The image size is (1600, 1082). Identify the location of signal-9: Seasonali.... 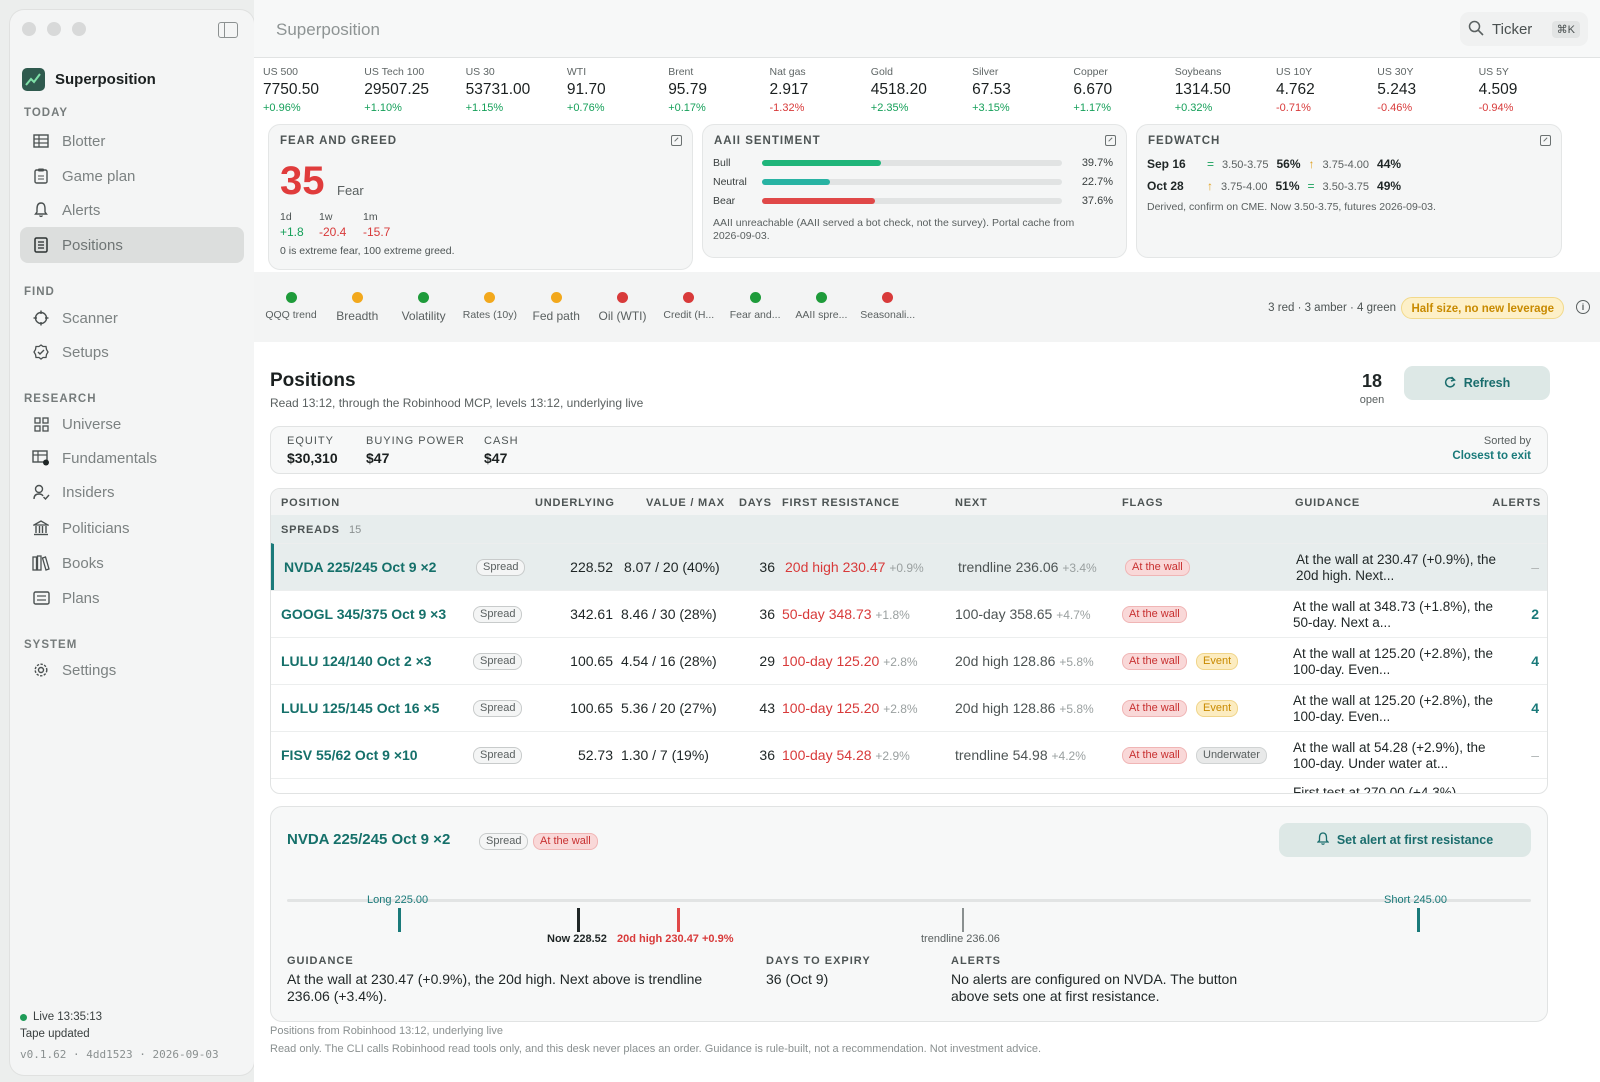
(888, 306).